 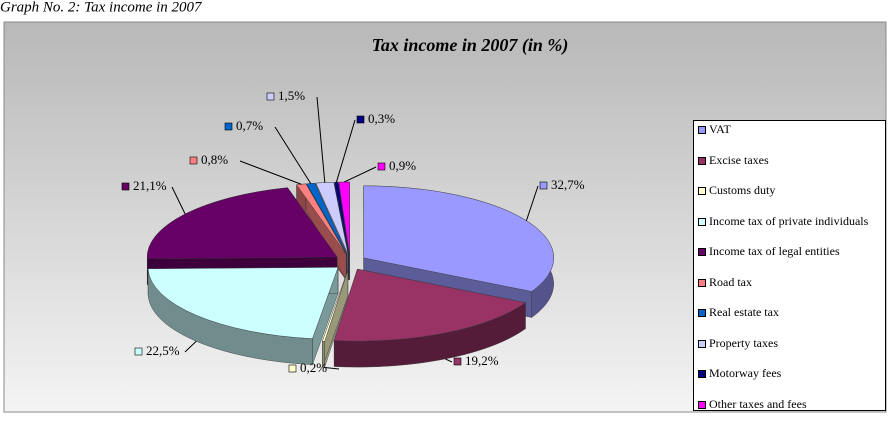 I want to click on legend-entry: Road tax, so click(x=789, y=291).